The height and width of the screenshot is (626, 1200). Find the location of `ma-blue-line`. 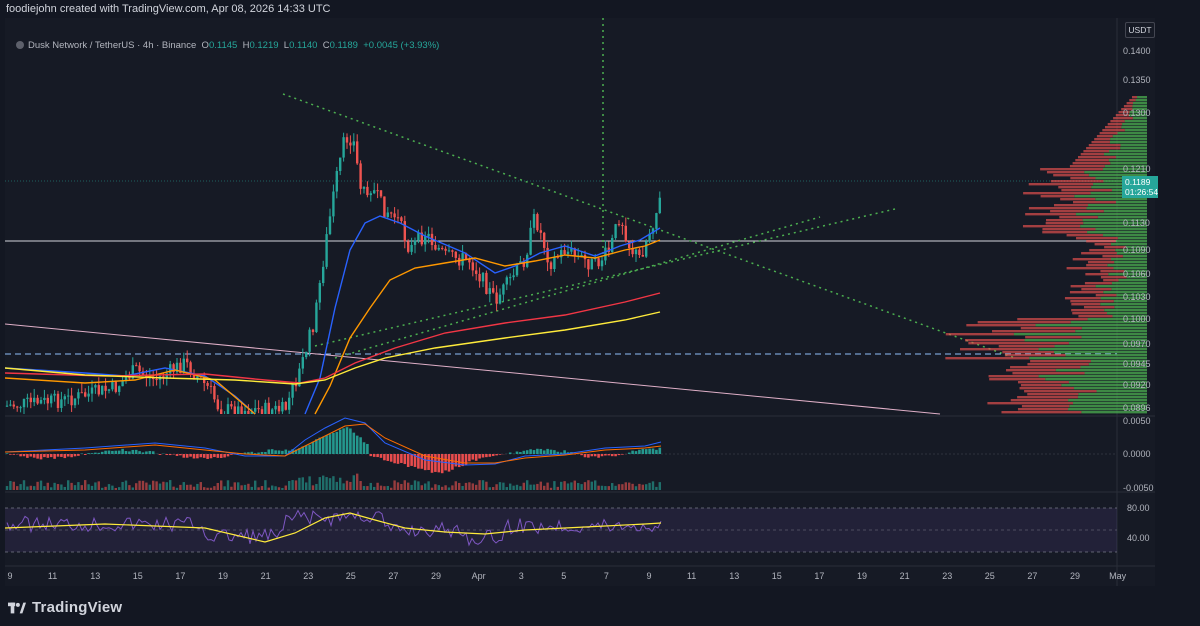

ma-blue-line is located at coordinates (130, 391).